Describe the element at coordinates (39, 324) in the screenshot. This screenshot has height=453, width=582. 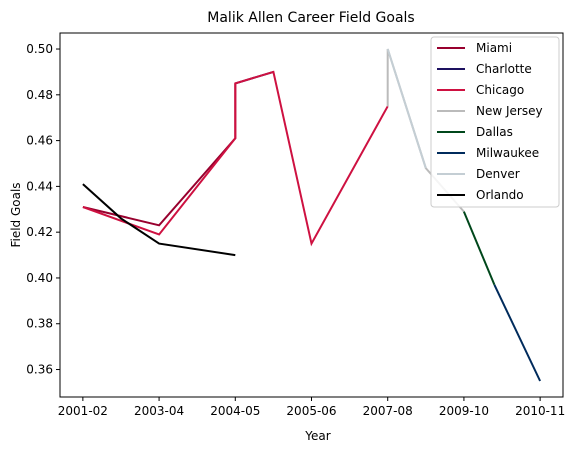
I see `y-tick-label: 0.38` at that location.